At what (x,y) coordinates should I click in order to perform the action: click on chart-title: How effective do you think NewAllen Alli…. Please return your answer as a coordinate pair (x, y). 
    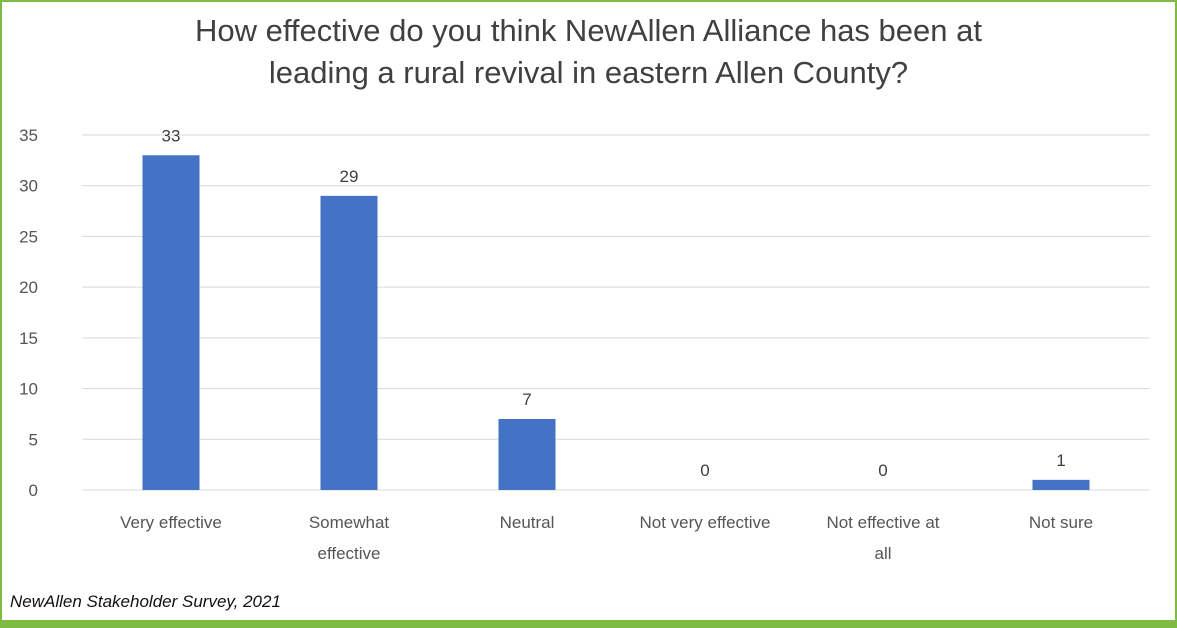
    Looking at the image, I should click on (588, 52).